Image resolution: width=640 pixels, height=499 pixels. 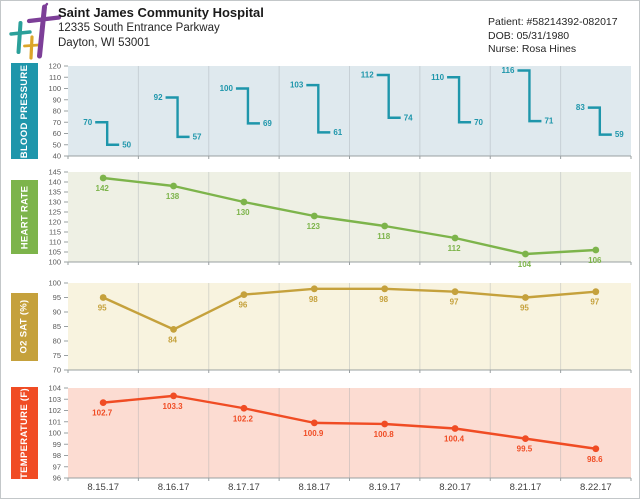 I want to click on y-tick-label: 96, so click(x=57, y=478).